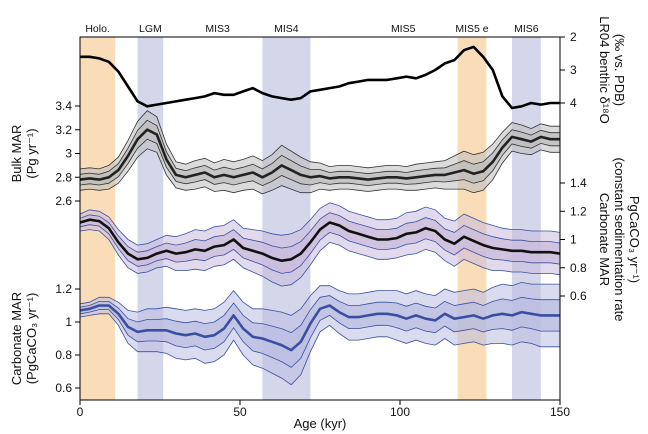 The image size is (648, 434). Describe the element at coordinates (578, 183) in the screenshot. I see `carb_const-y-tick-label: 1.4` at that location.